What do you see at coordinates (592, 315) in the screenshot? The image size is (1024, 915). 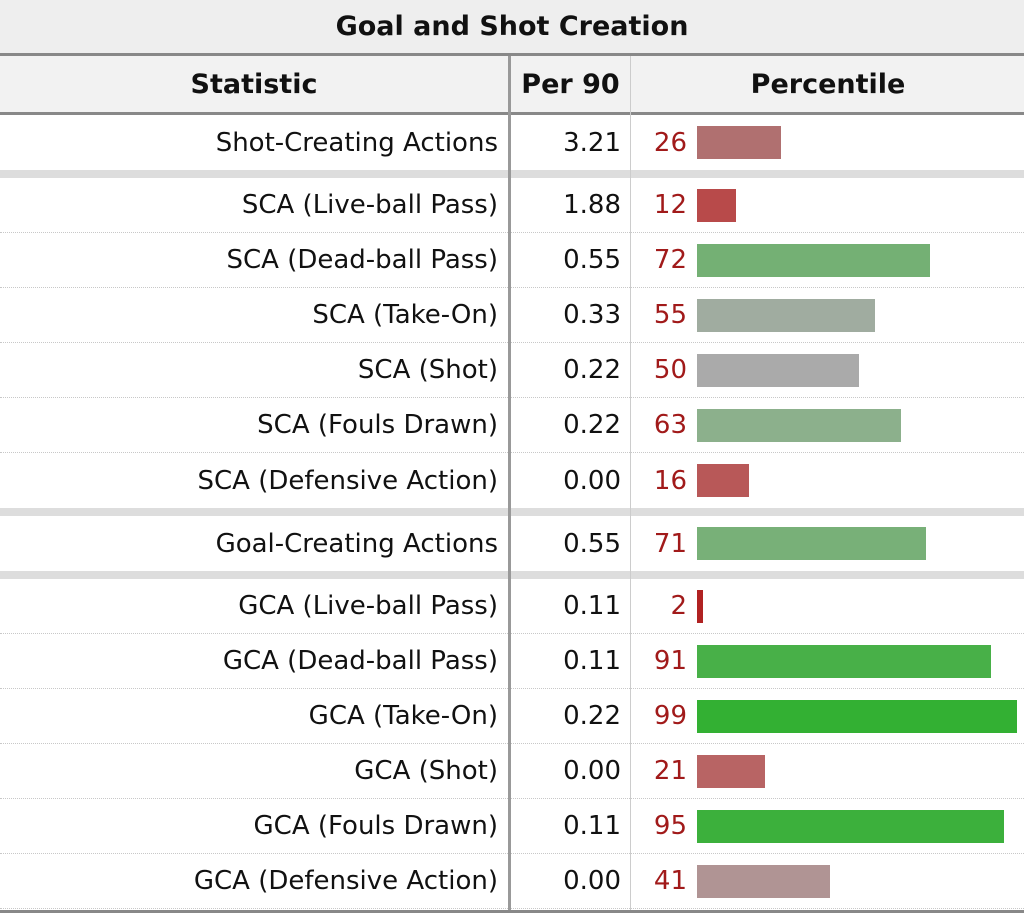 I see `per90-cell: 0.33` at bounding box center [592, 315].